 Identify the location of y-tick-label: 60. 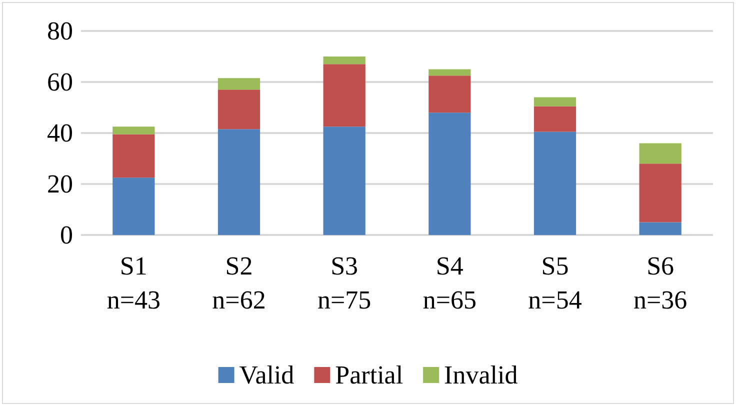
(60, 82).